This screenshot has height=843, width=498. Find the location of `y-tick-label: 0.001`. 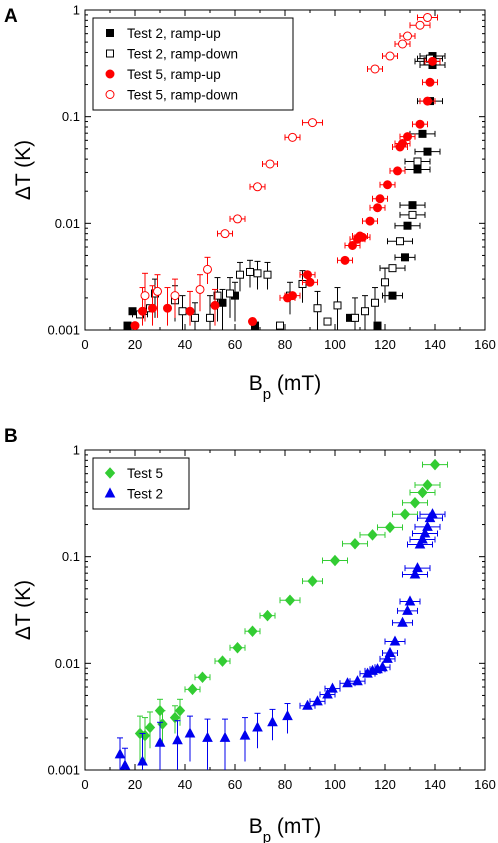

y-tick-label: 0.001 is located at coordinates (63, 330).